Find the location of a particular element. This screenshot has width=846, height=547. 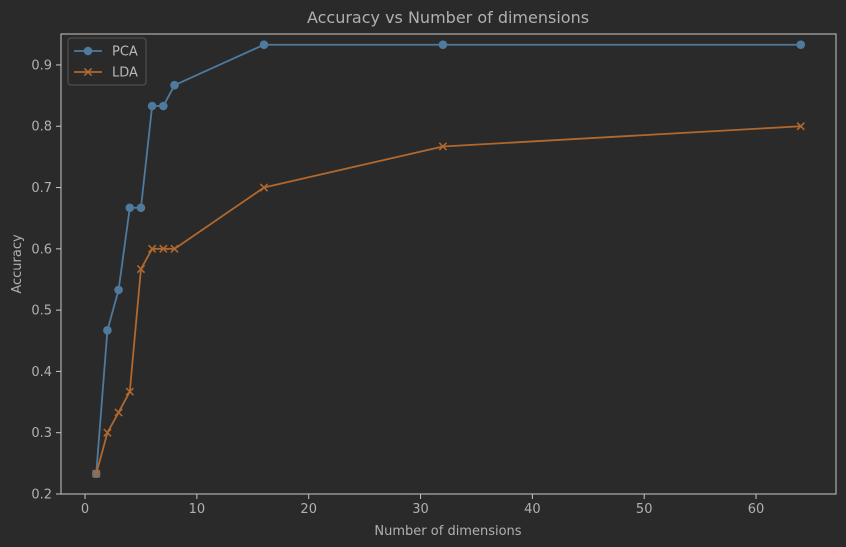

legend-marker-lda is located at coordinates (88, 72).